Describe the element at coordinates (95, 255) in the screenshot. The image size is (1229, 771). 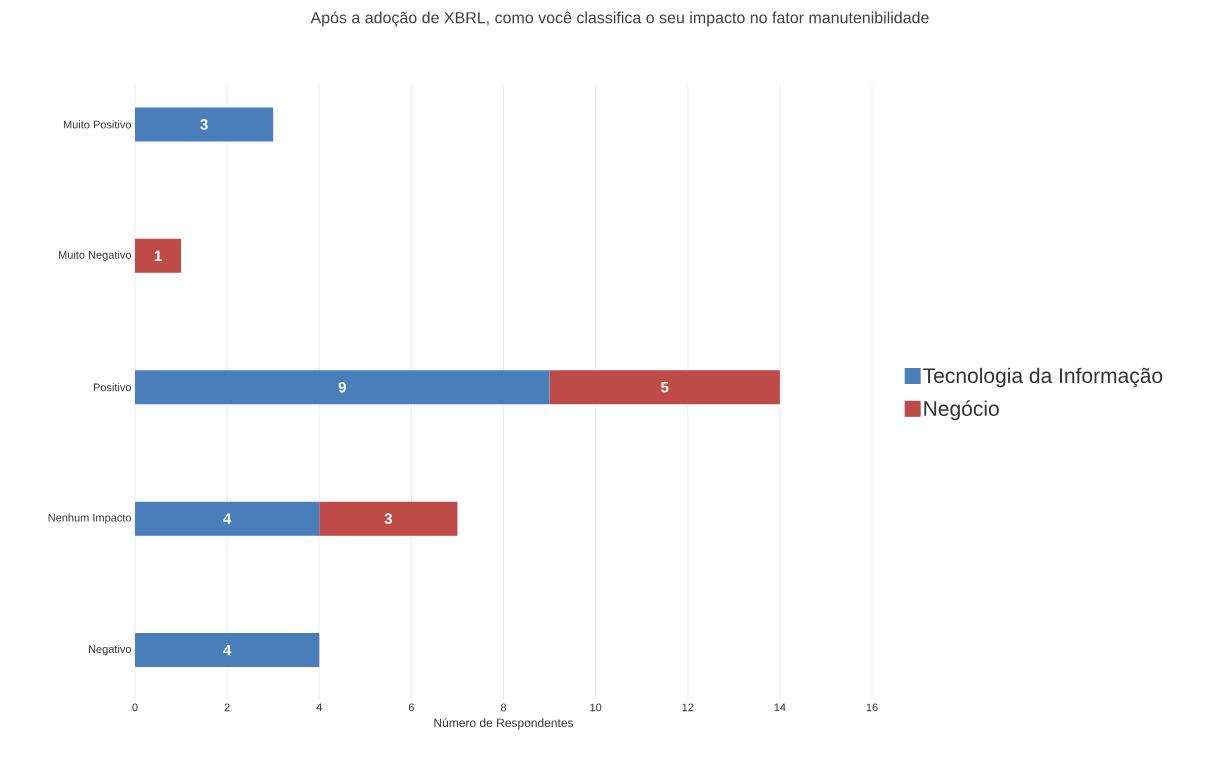
I see `y-tick-label: Muito Negativo` at that location.